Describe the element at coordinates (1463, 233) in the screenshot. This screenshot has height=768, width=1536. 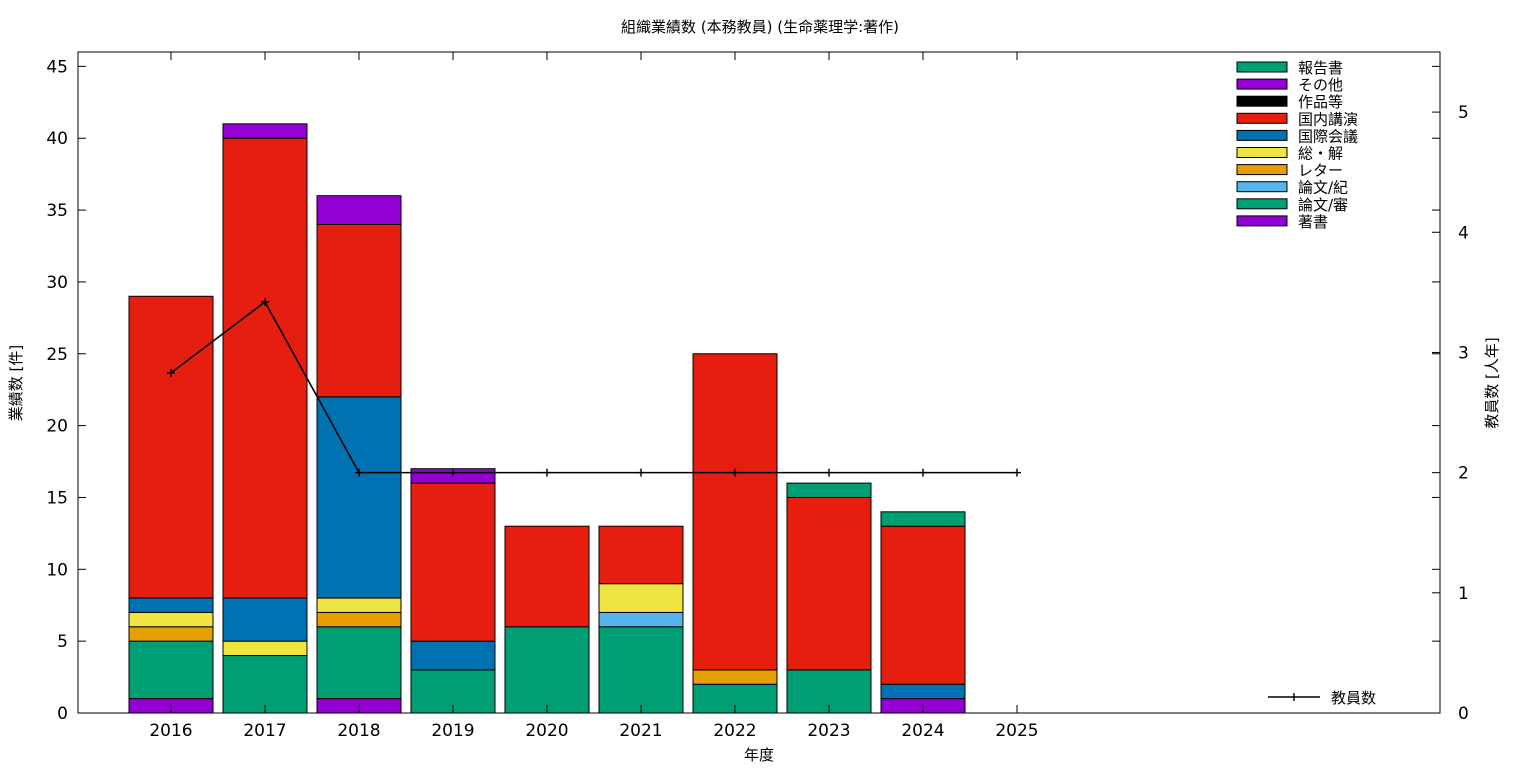
I see `y2-tick-label: 4` at that location.